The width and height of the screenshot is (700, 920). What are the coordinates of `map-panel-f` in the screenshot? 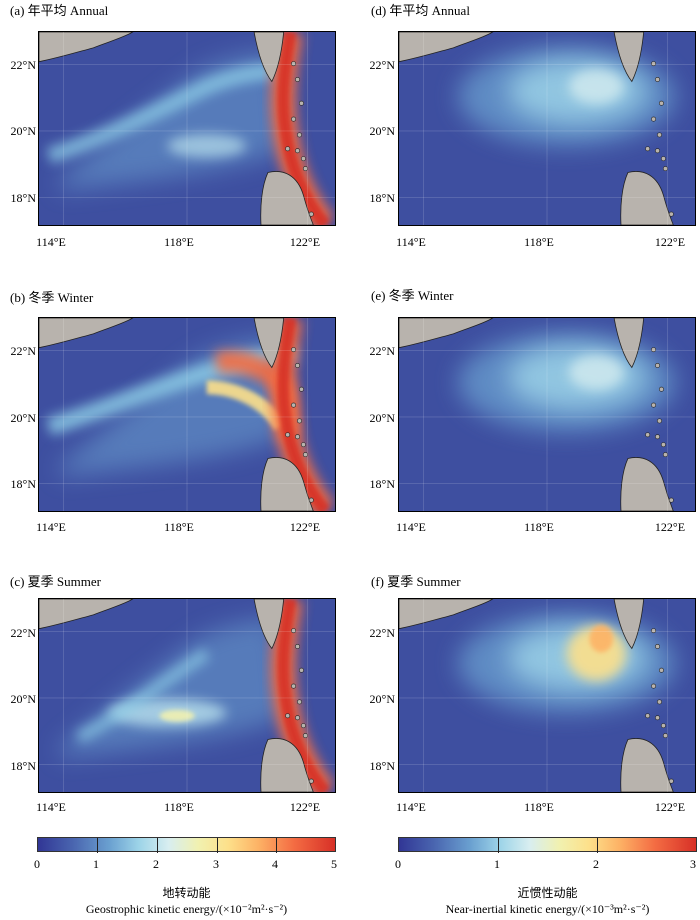 It's located at (547, 695).